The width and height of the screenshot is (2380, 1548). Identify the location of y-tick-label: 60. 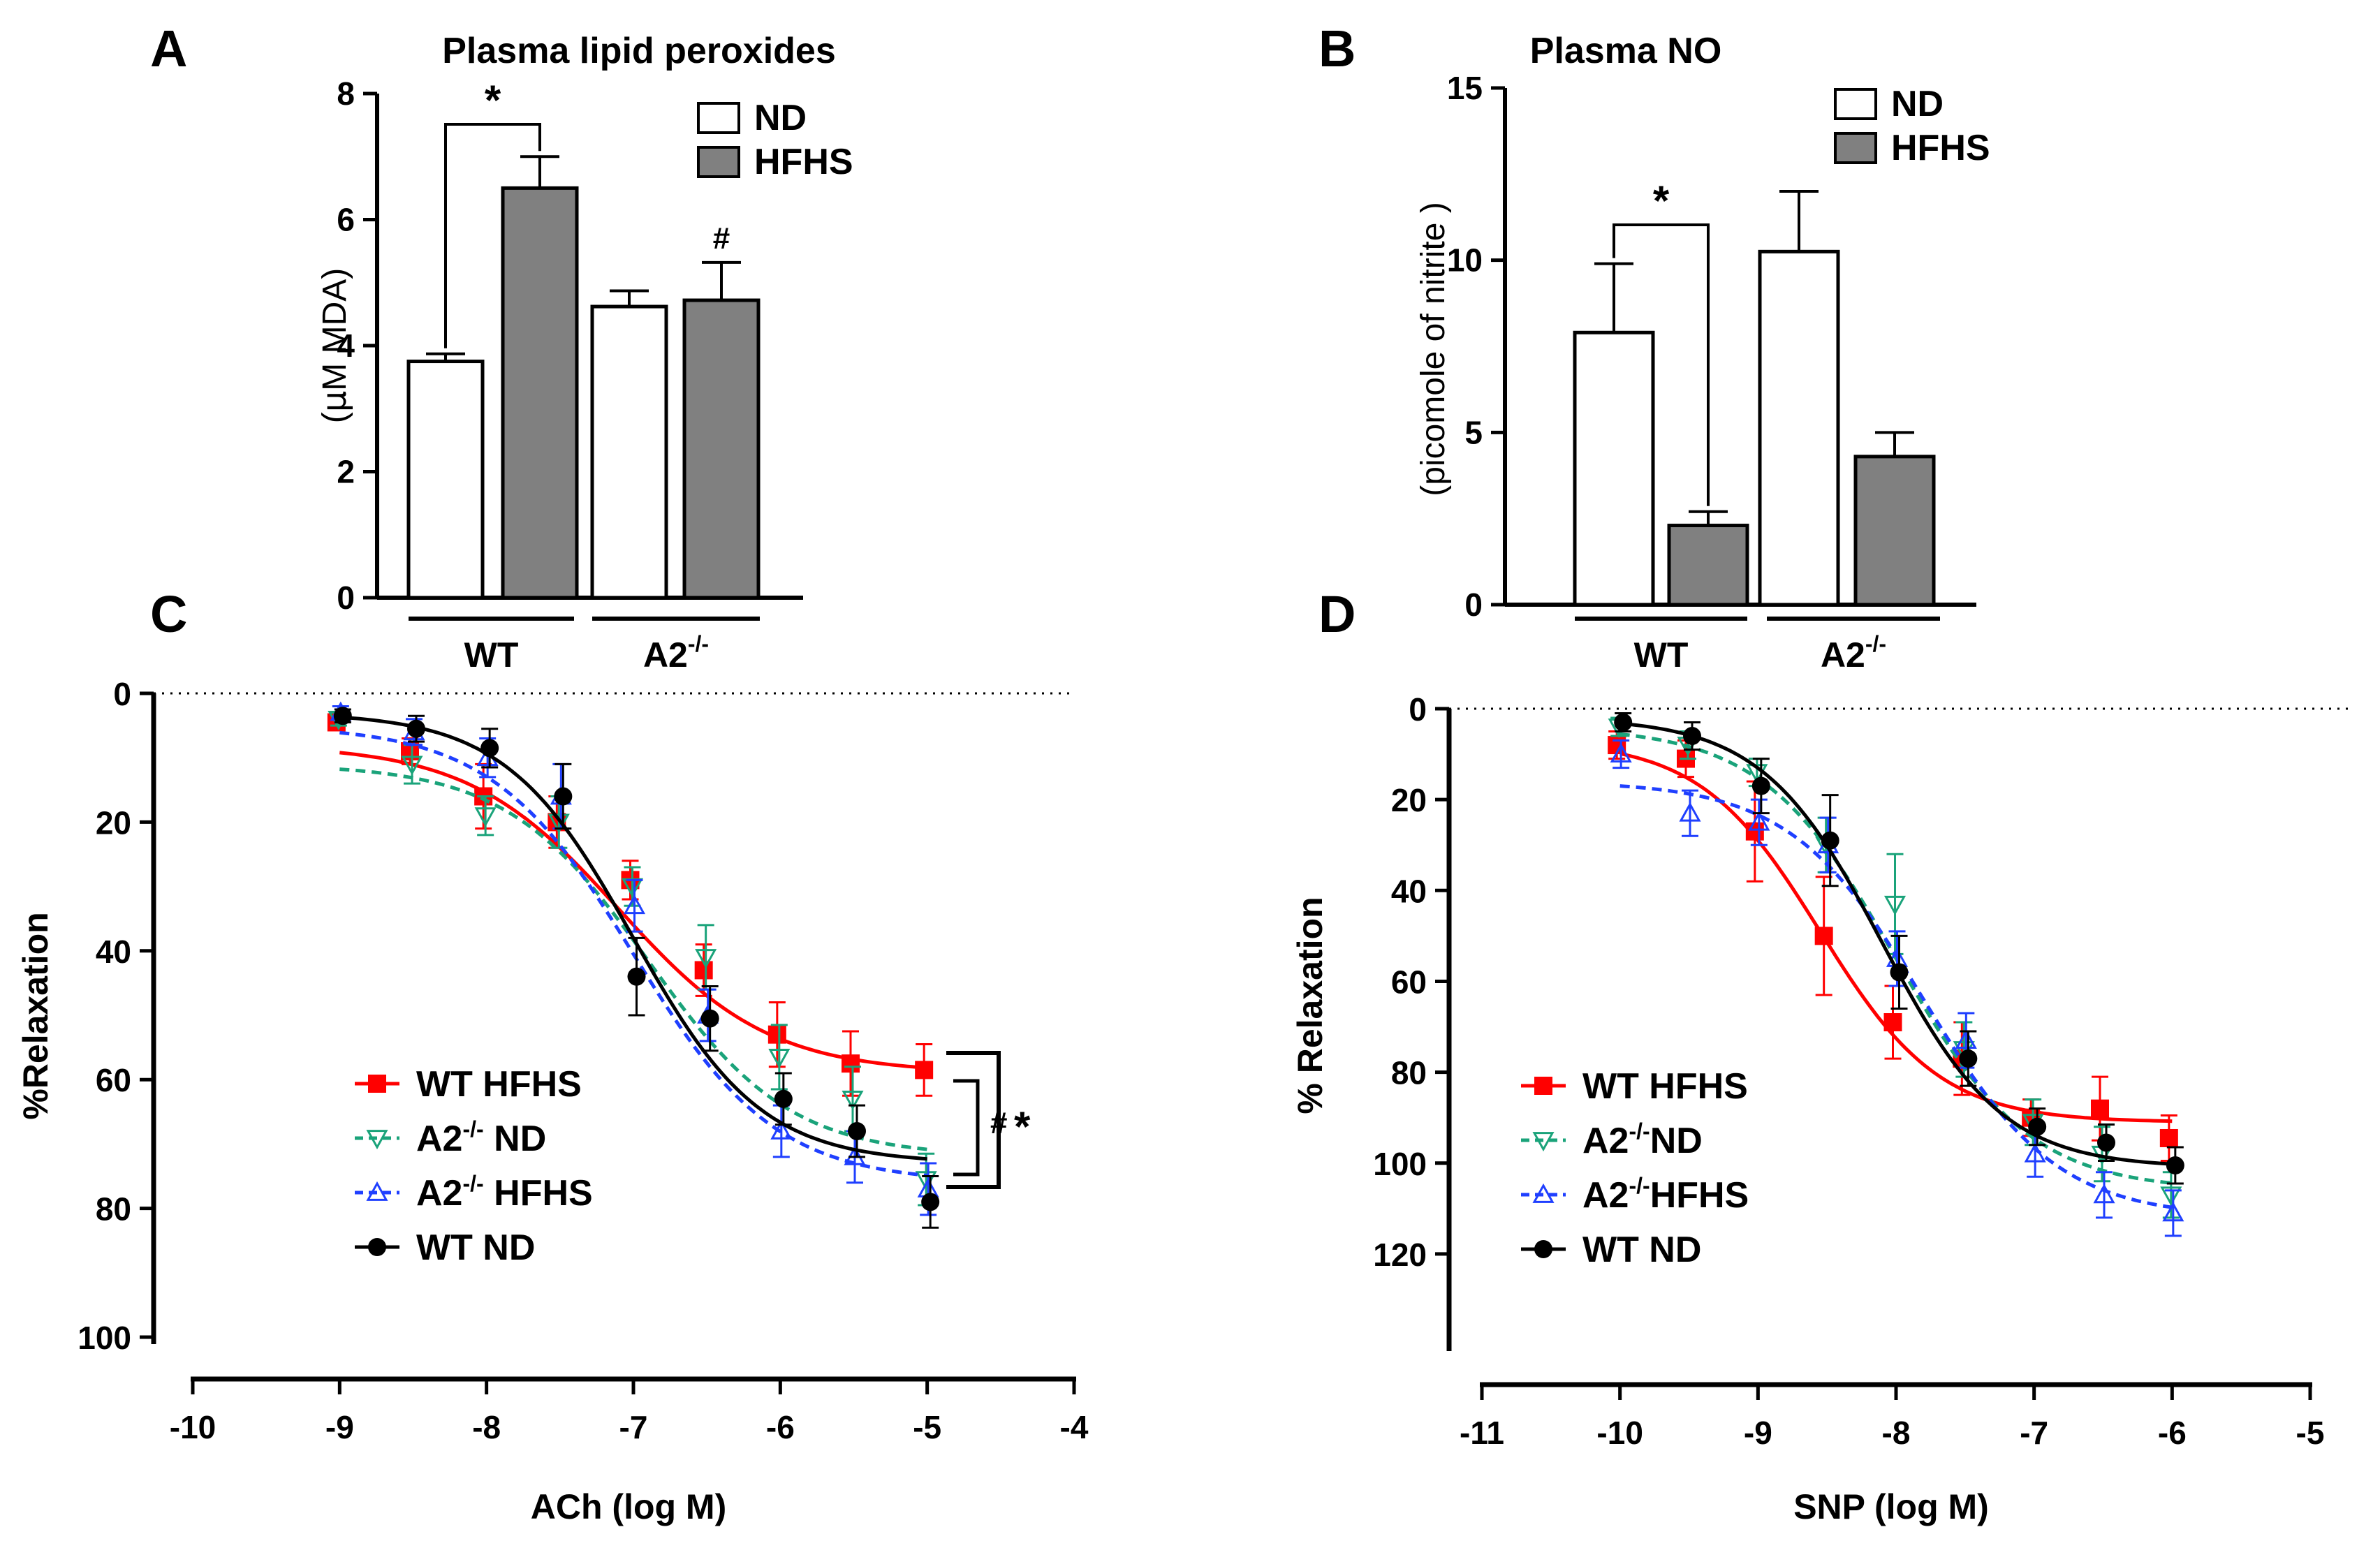
(113, 1080).